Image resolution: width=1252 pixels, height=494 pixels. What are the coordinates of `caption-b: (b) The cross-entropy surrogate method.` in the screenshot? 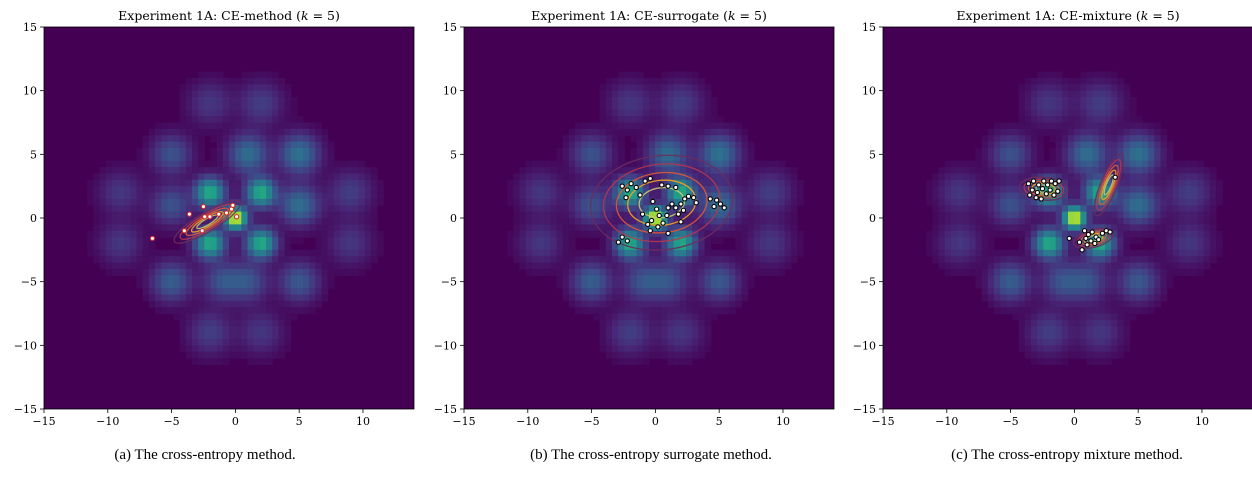 It's located at (651, 455).